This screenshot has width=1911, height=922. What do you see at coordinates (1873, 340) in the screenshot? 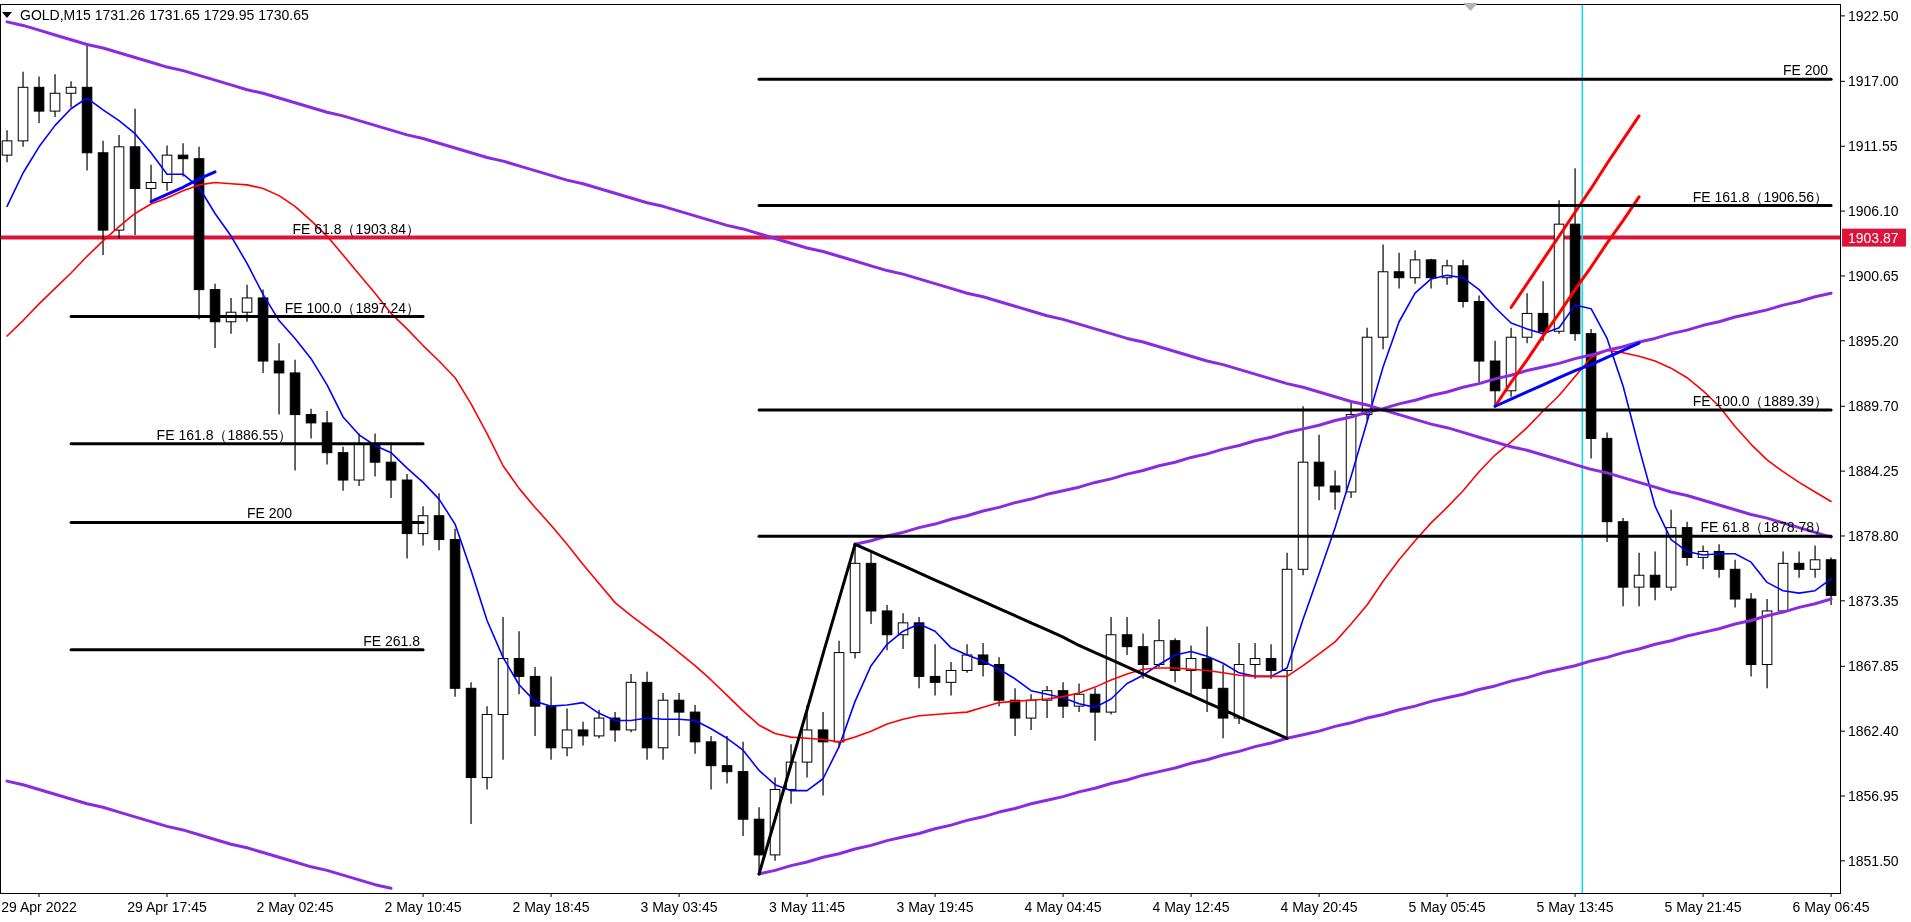
I see `y-tick-label: 1895.20` at bounding box center [1873, 340].